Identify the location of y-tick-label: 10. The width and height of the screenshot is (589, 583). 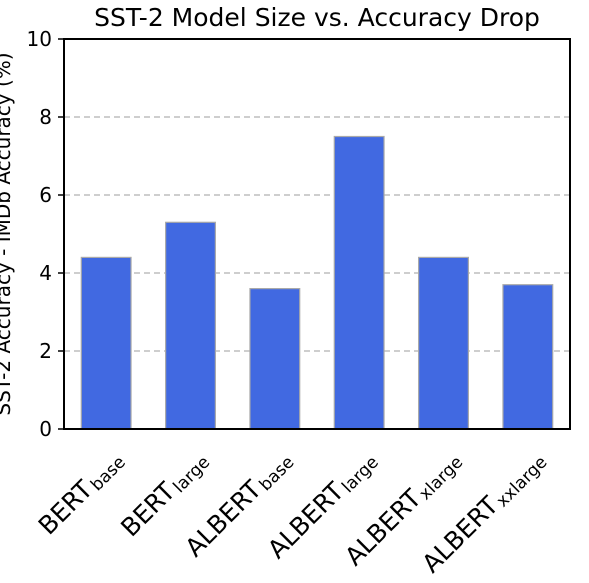
(39, 39).